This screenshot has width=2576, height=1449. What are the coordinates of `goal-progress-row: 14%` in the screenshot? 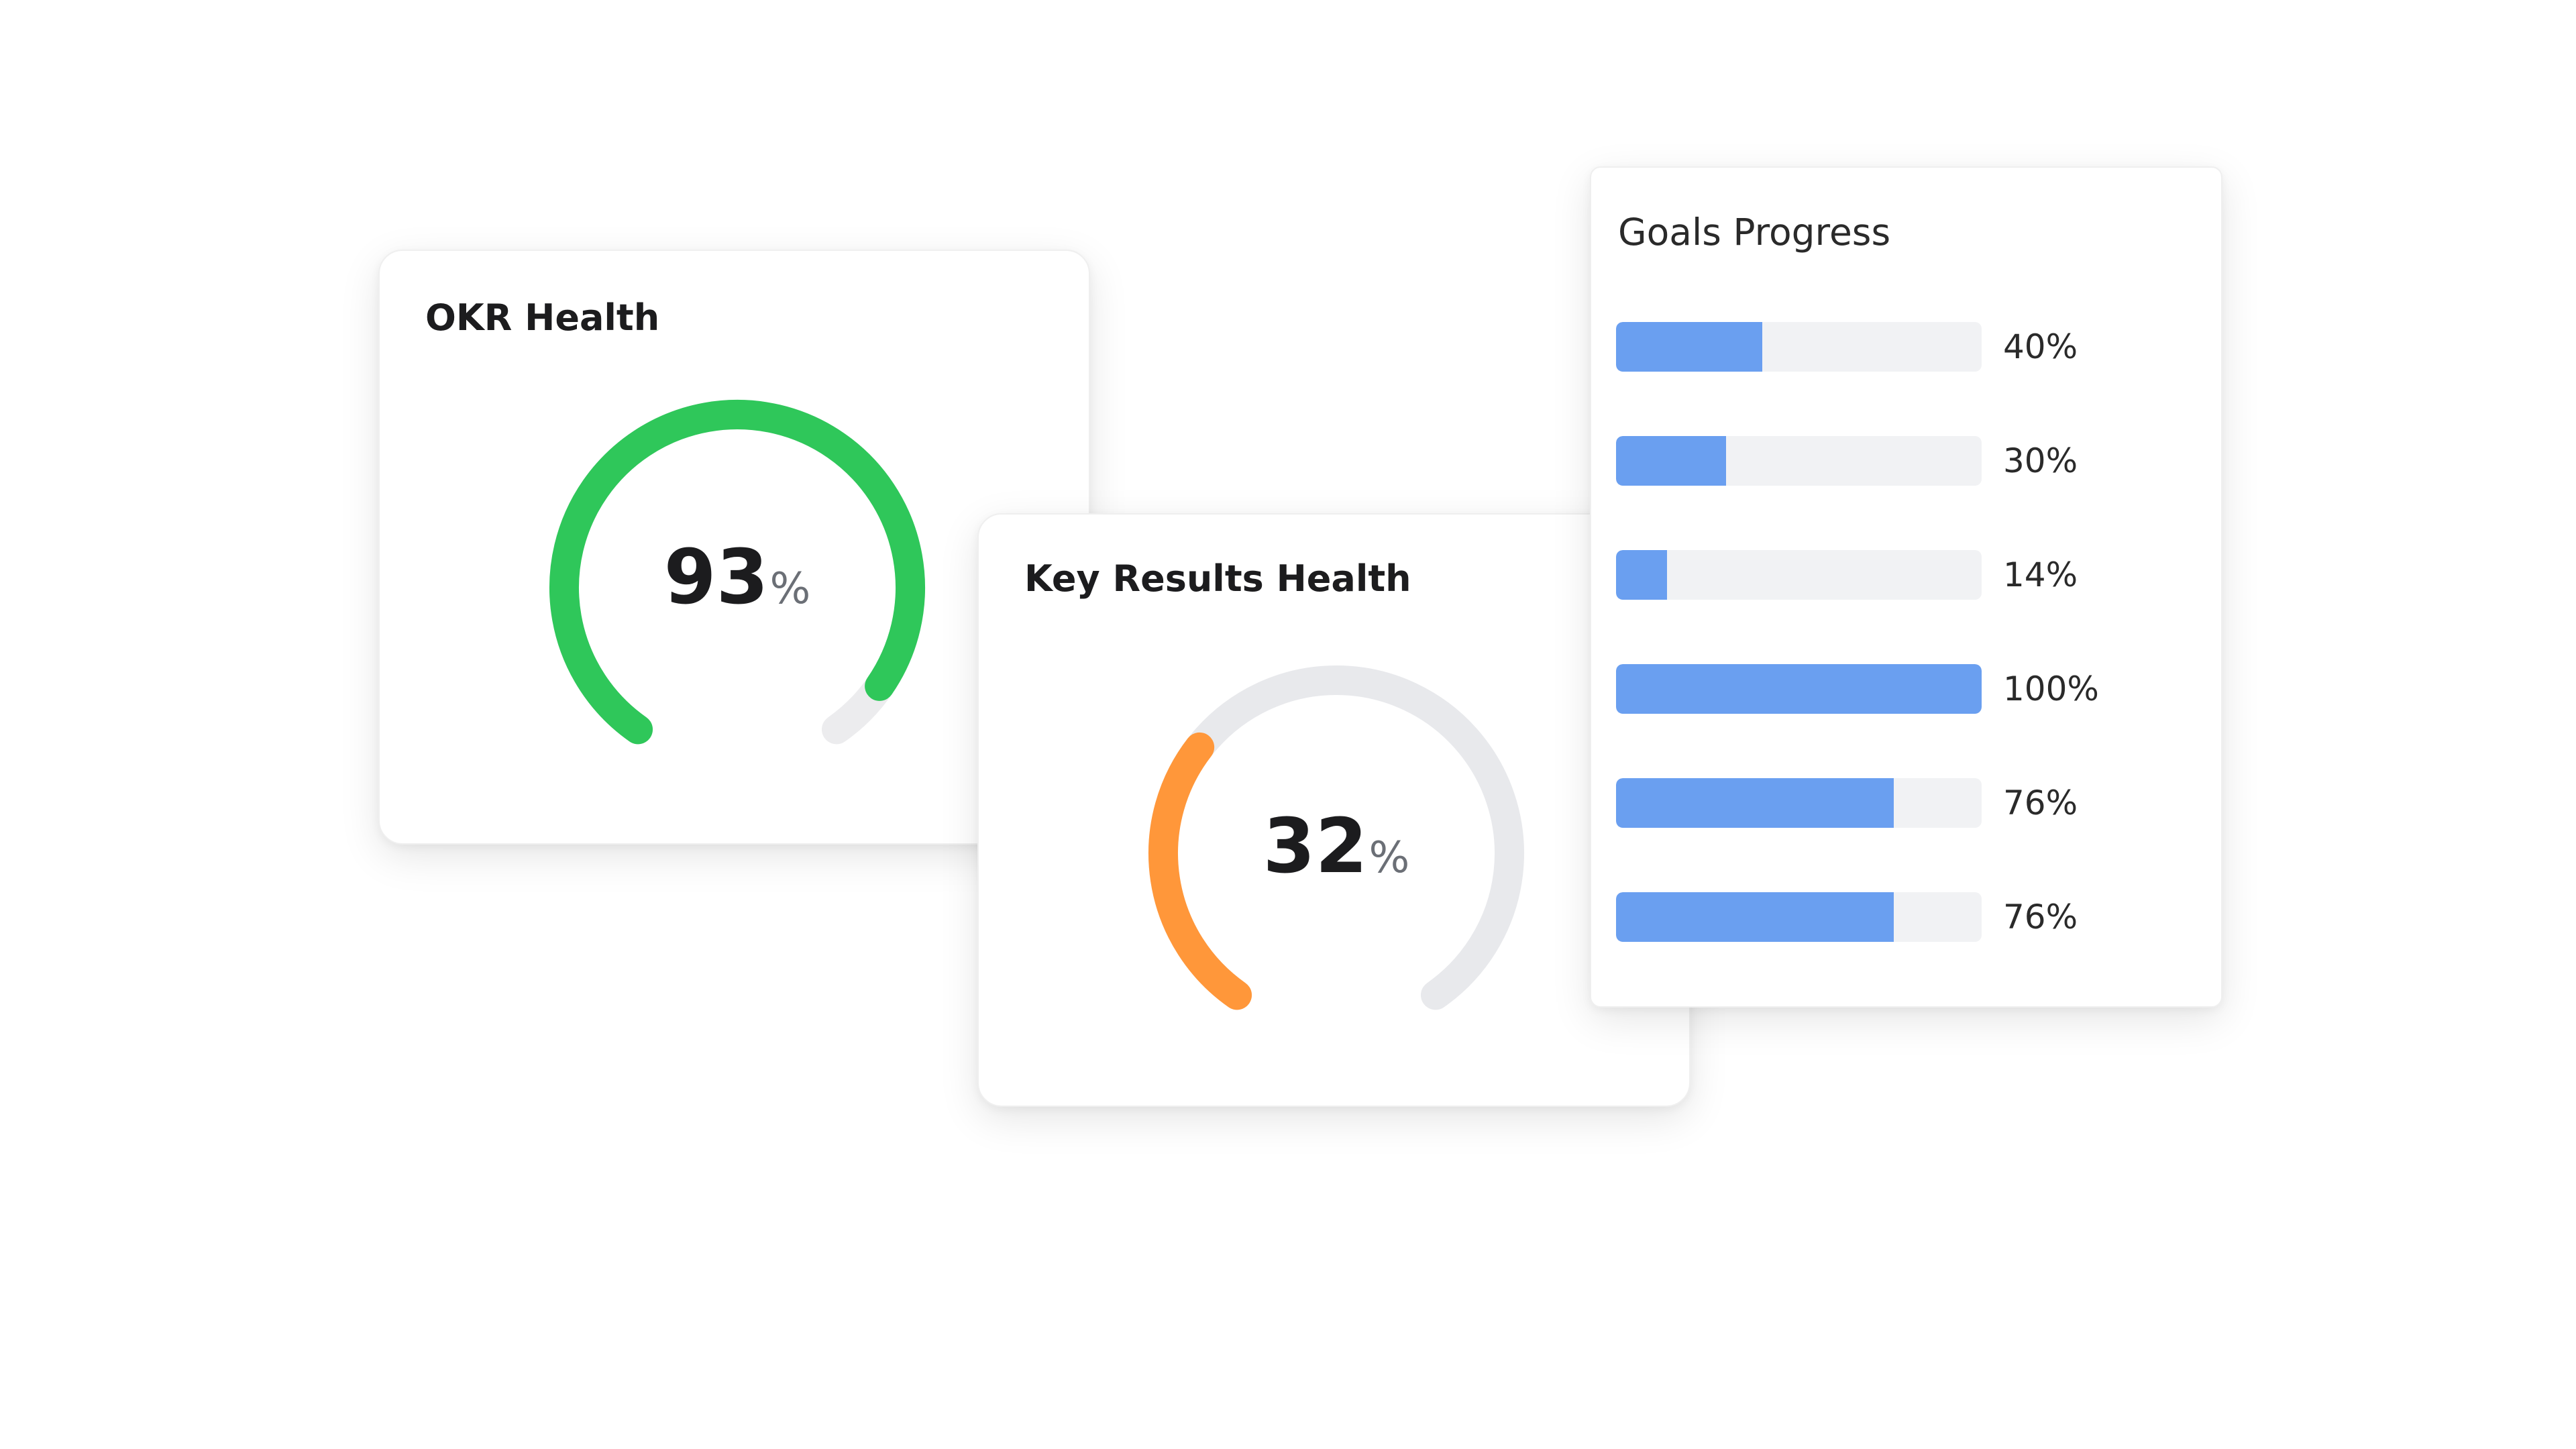 It's located at (1904, 575).